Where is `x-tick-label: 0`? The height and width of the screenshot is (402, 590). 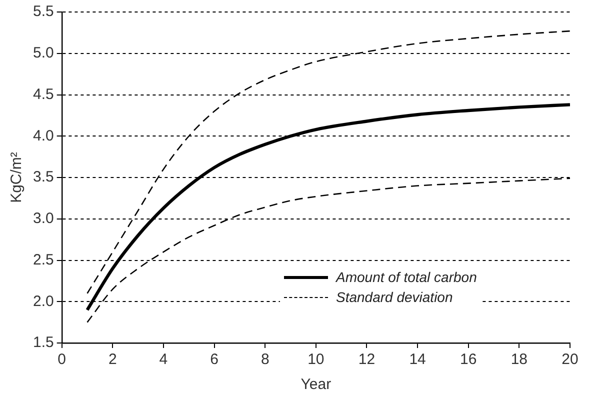
x-tick-label: 0 is located at coordinates (62, 359).